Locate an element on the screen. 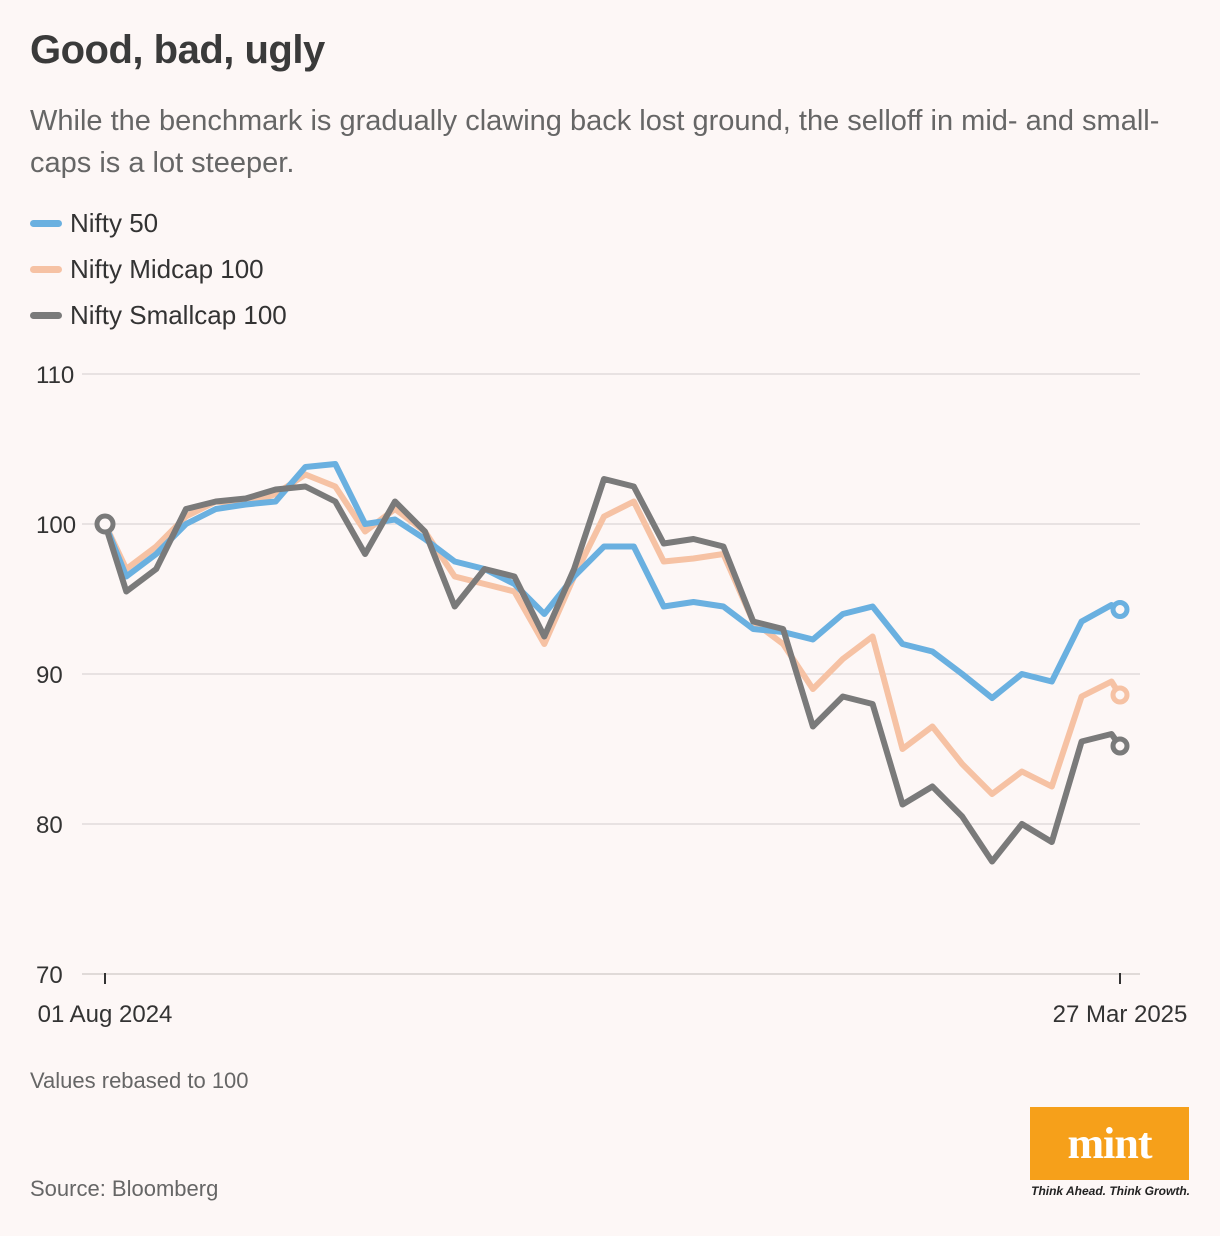  legend-item-nifty-50: Nifty 50 is located at coordinates (158, 223).